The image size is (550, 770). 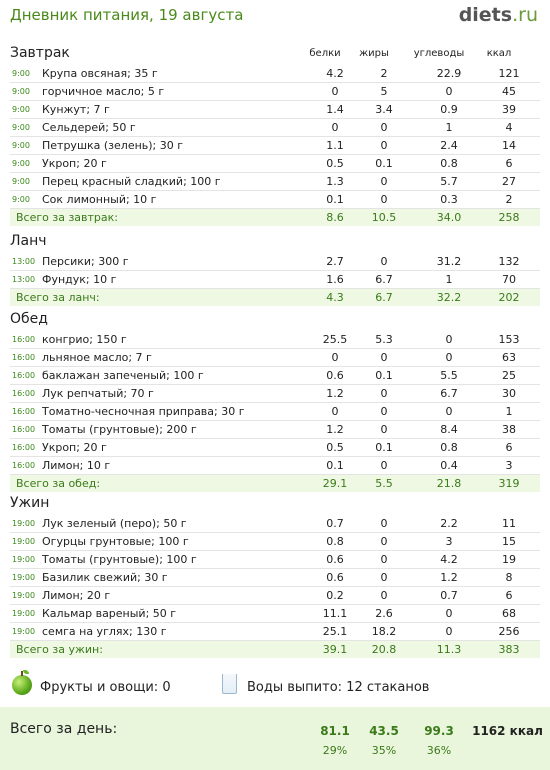 What do you see at coordinates (439, 731) in the screenshot?
I see `day-total-carbs: 99.3` at bounding box center [439, 731].